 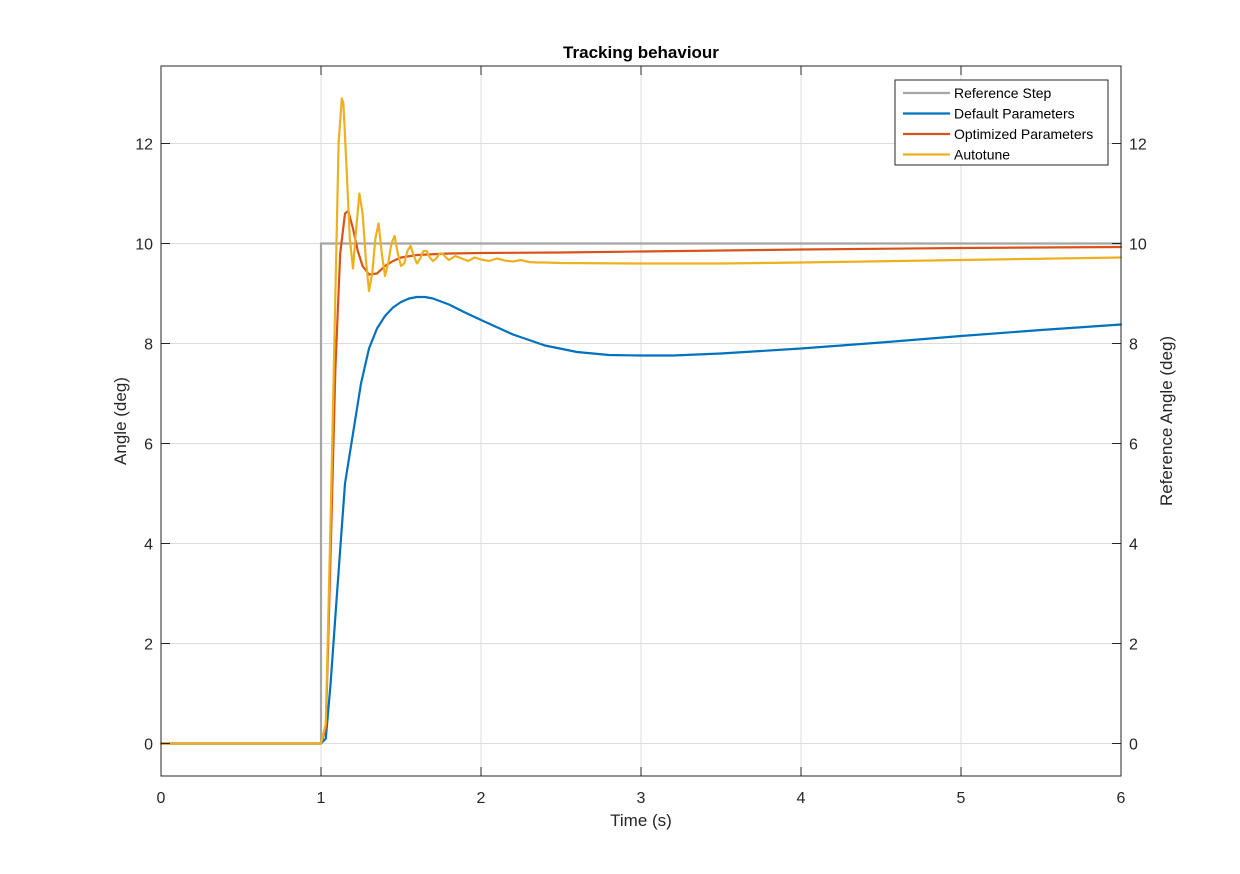 I want to click on x-tick-label: 5, so click(x=961, y=798).